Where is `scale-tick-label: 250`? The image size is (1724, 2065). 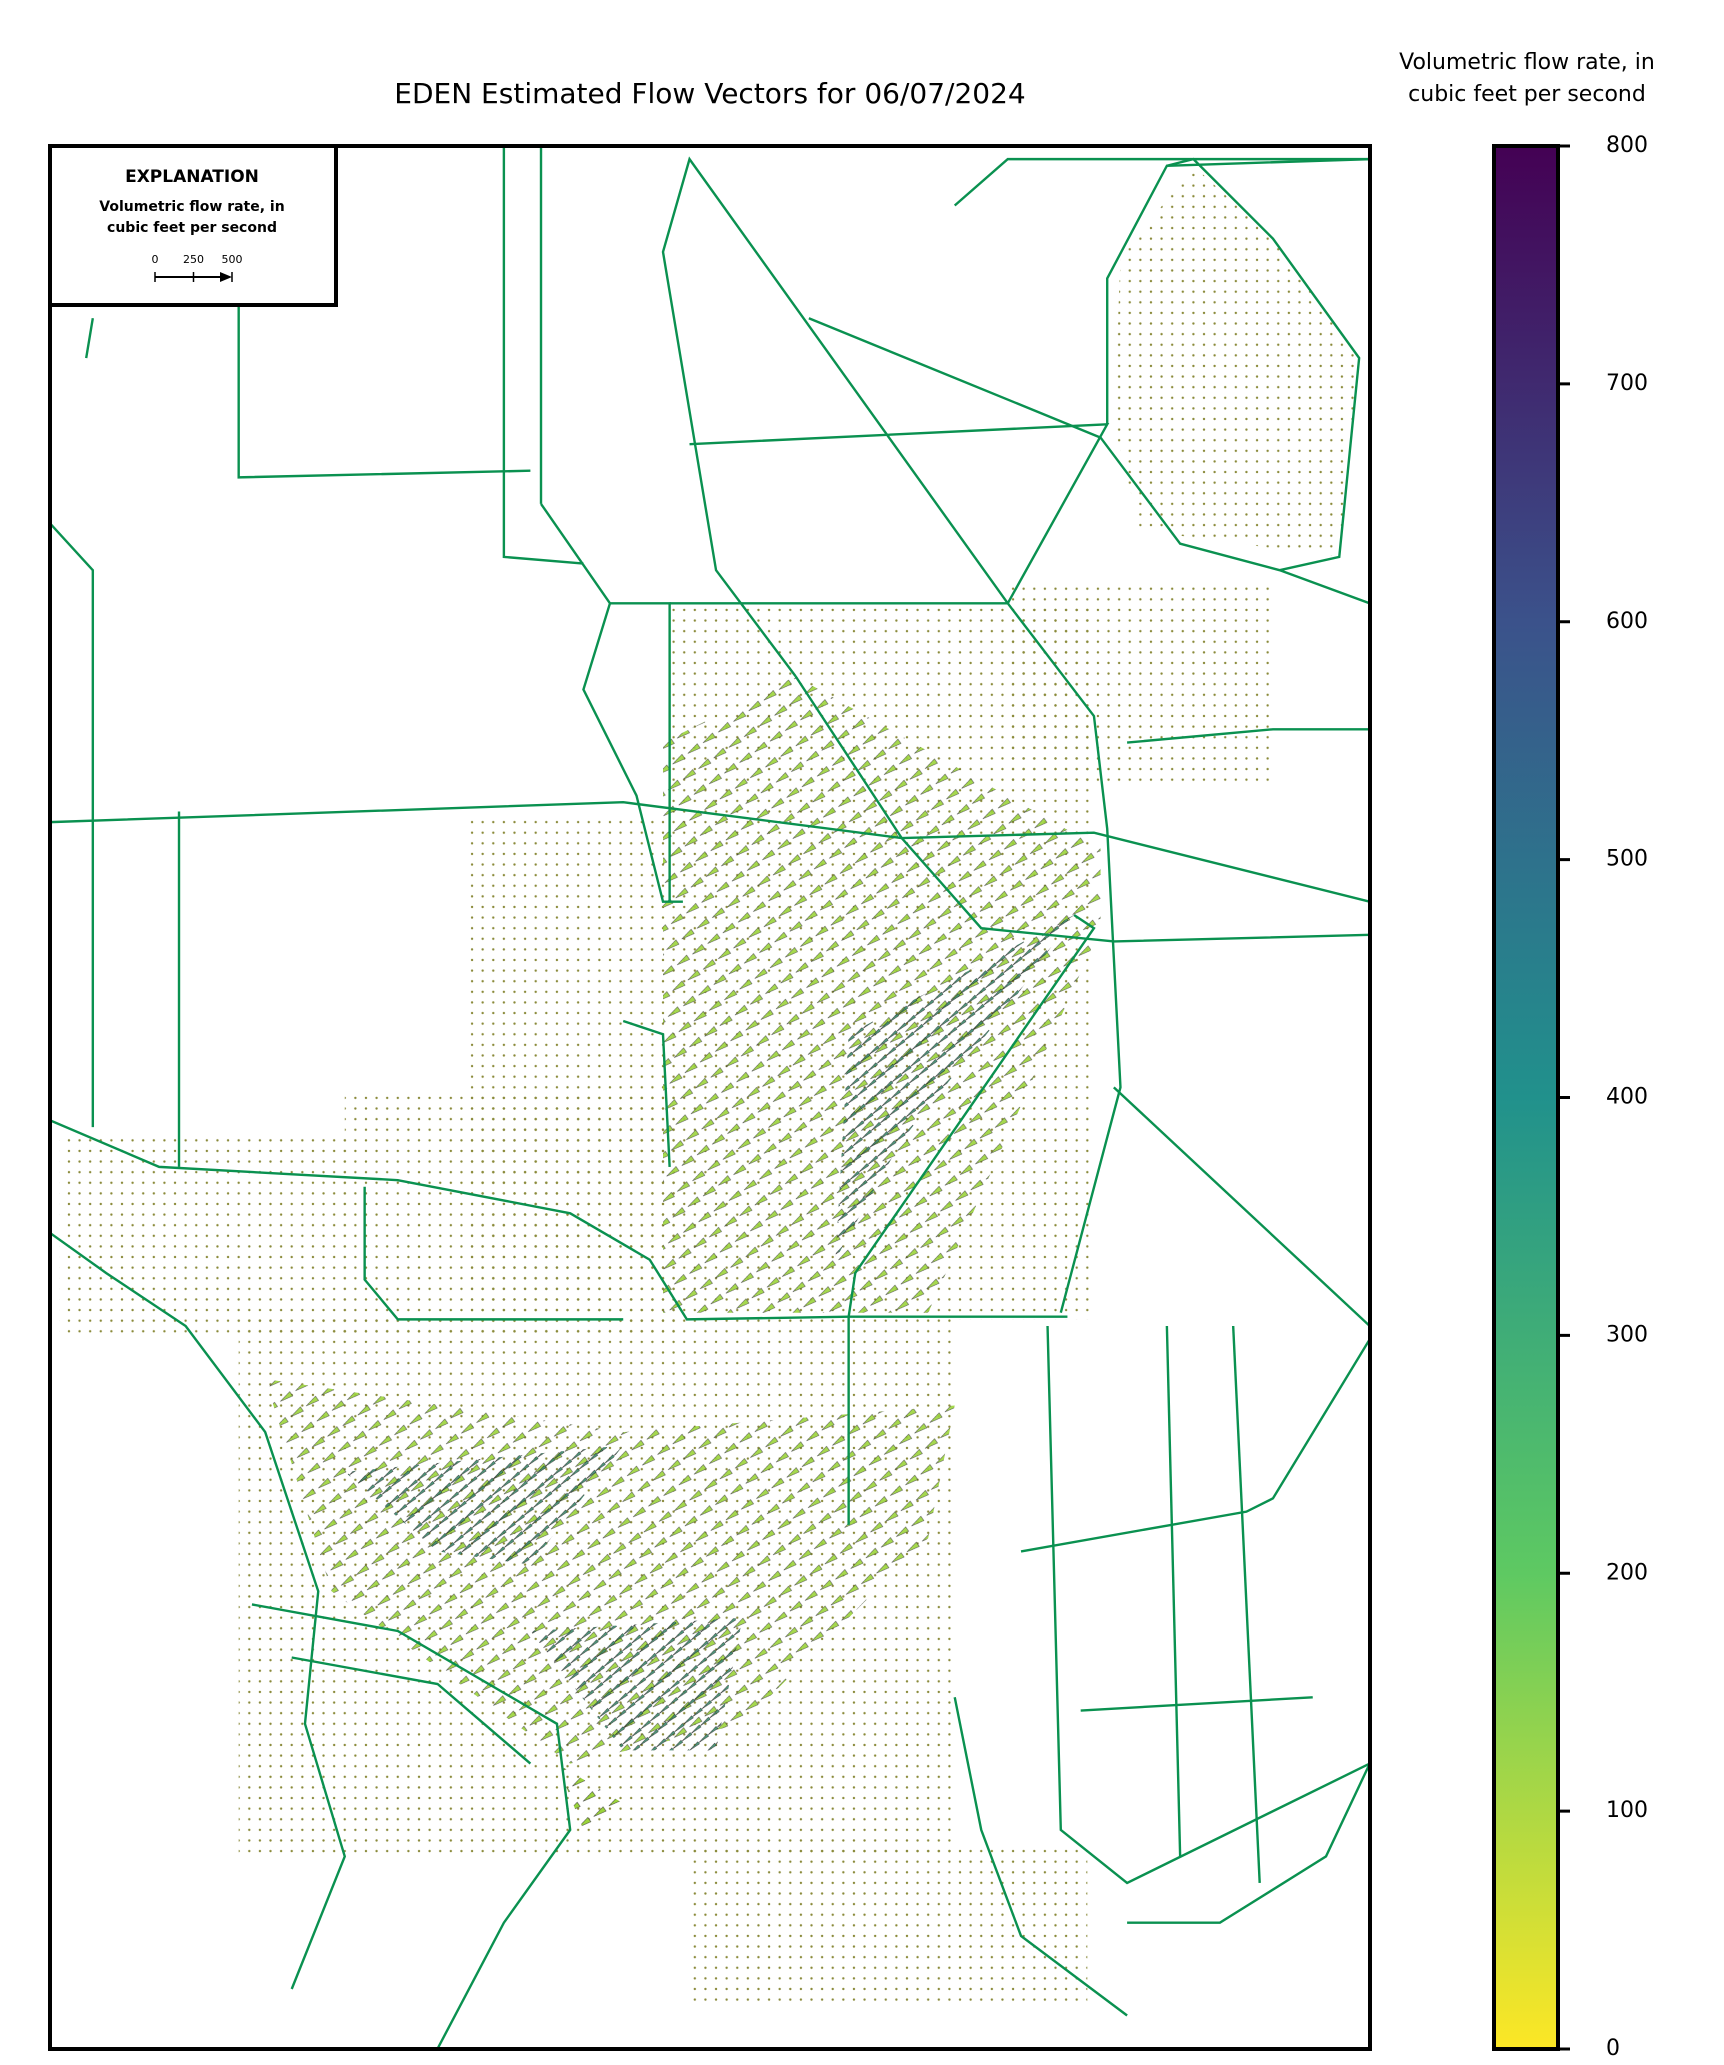 scale-tick-label: 250 is located at coordinates (193, 259).